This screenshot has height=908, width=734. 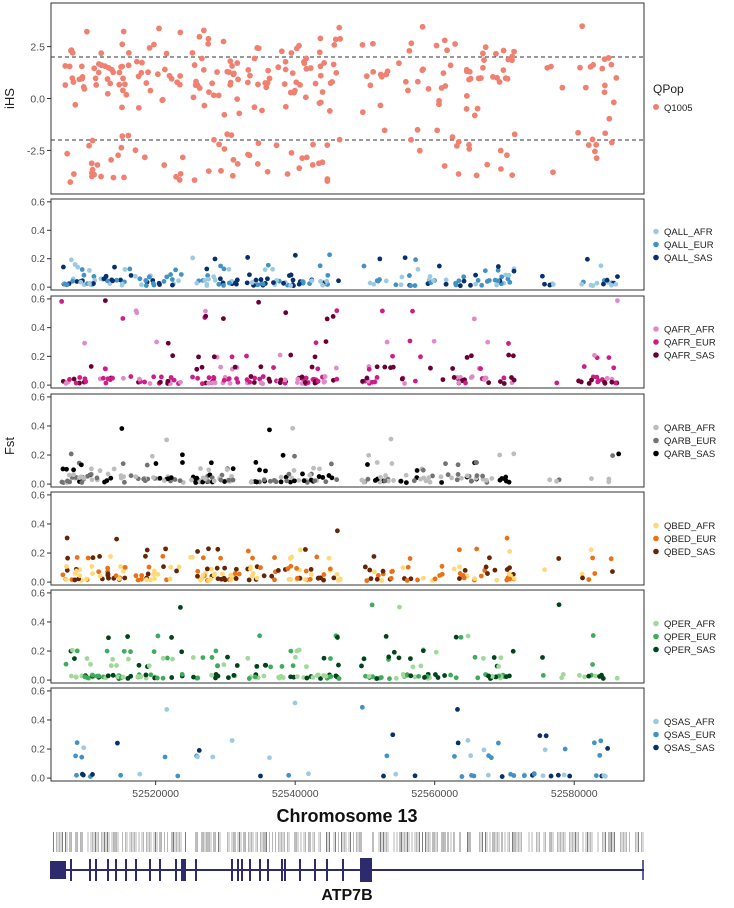 What do you see at coordinates (347, 244) in the screenshot?
I see `fst-panel-frame` at bounding box center [347, 244].